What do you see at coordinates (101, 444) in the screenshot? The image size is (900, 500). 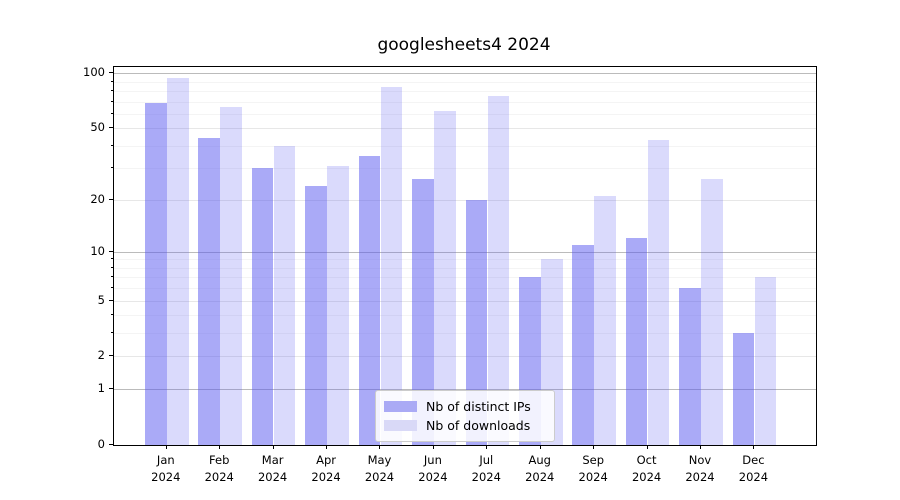 I see `y-tick-label: 0` at bounding box center [101, 444].